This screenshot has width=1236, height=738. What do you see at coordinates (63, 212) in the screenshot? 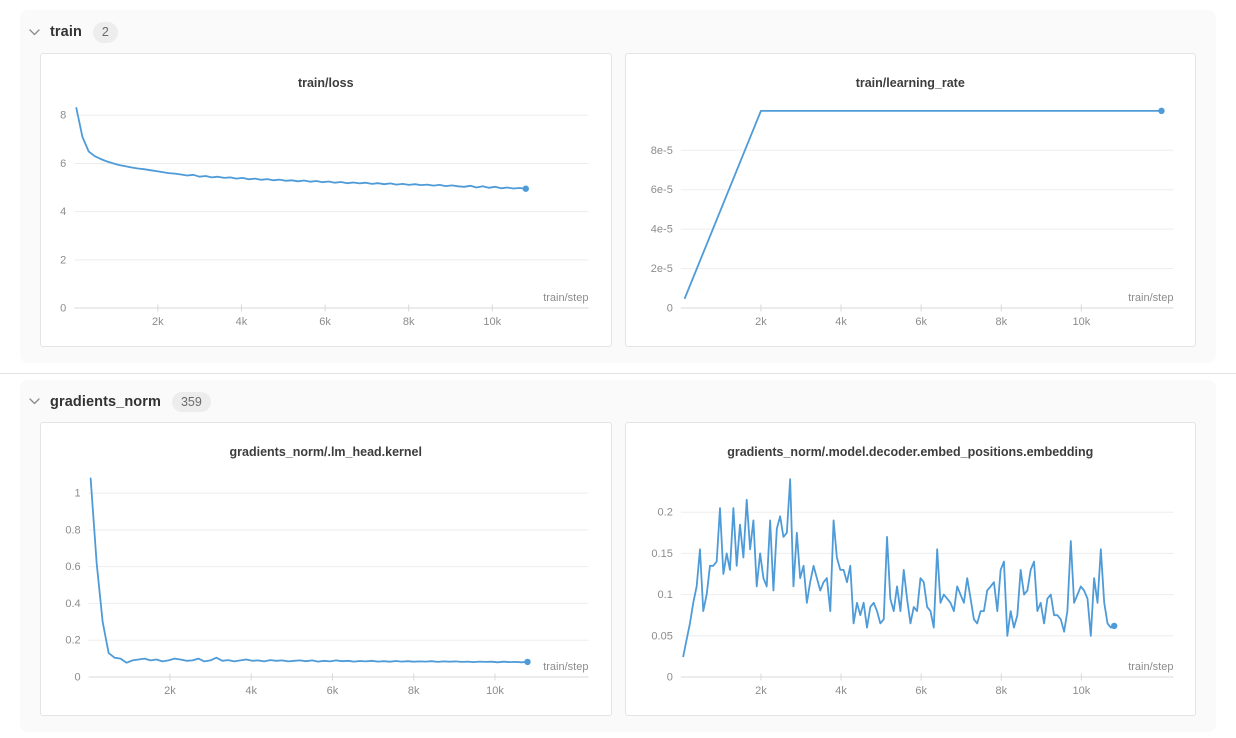
I see `svg-text: 4` at bounding box center [63, 212].